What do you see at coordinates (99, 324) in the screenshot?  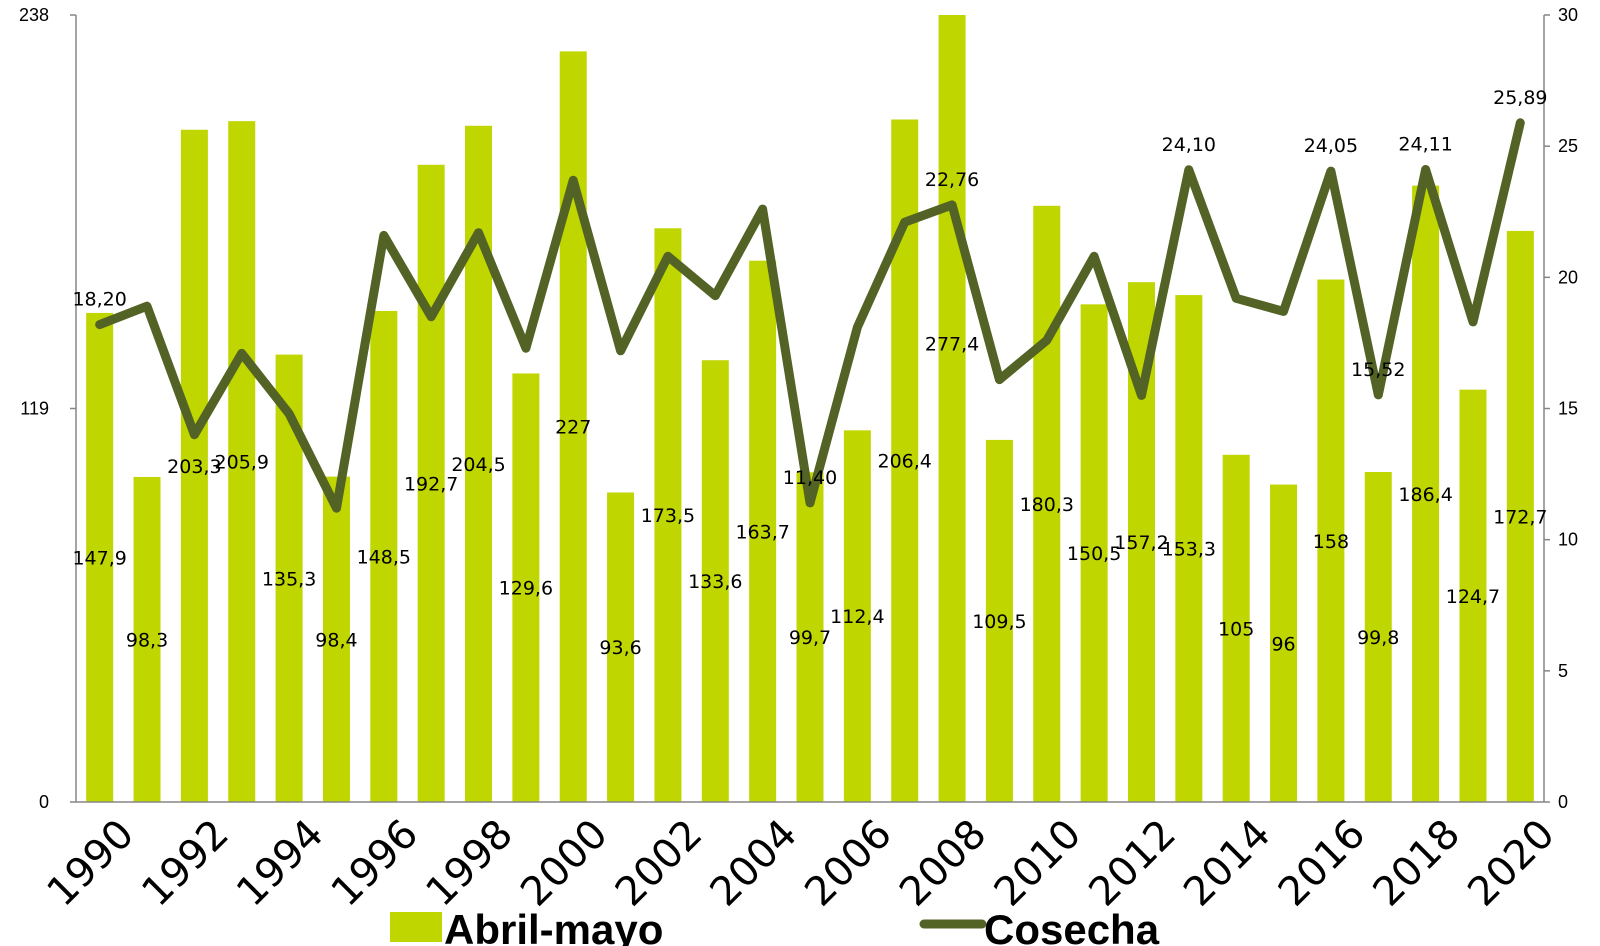 I see `cosecha-point-1990` at bounding box center [99, 324].